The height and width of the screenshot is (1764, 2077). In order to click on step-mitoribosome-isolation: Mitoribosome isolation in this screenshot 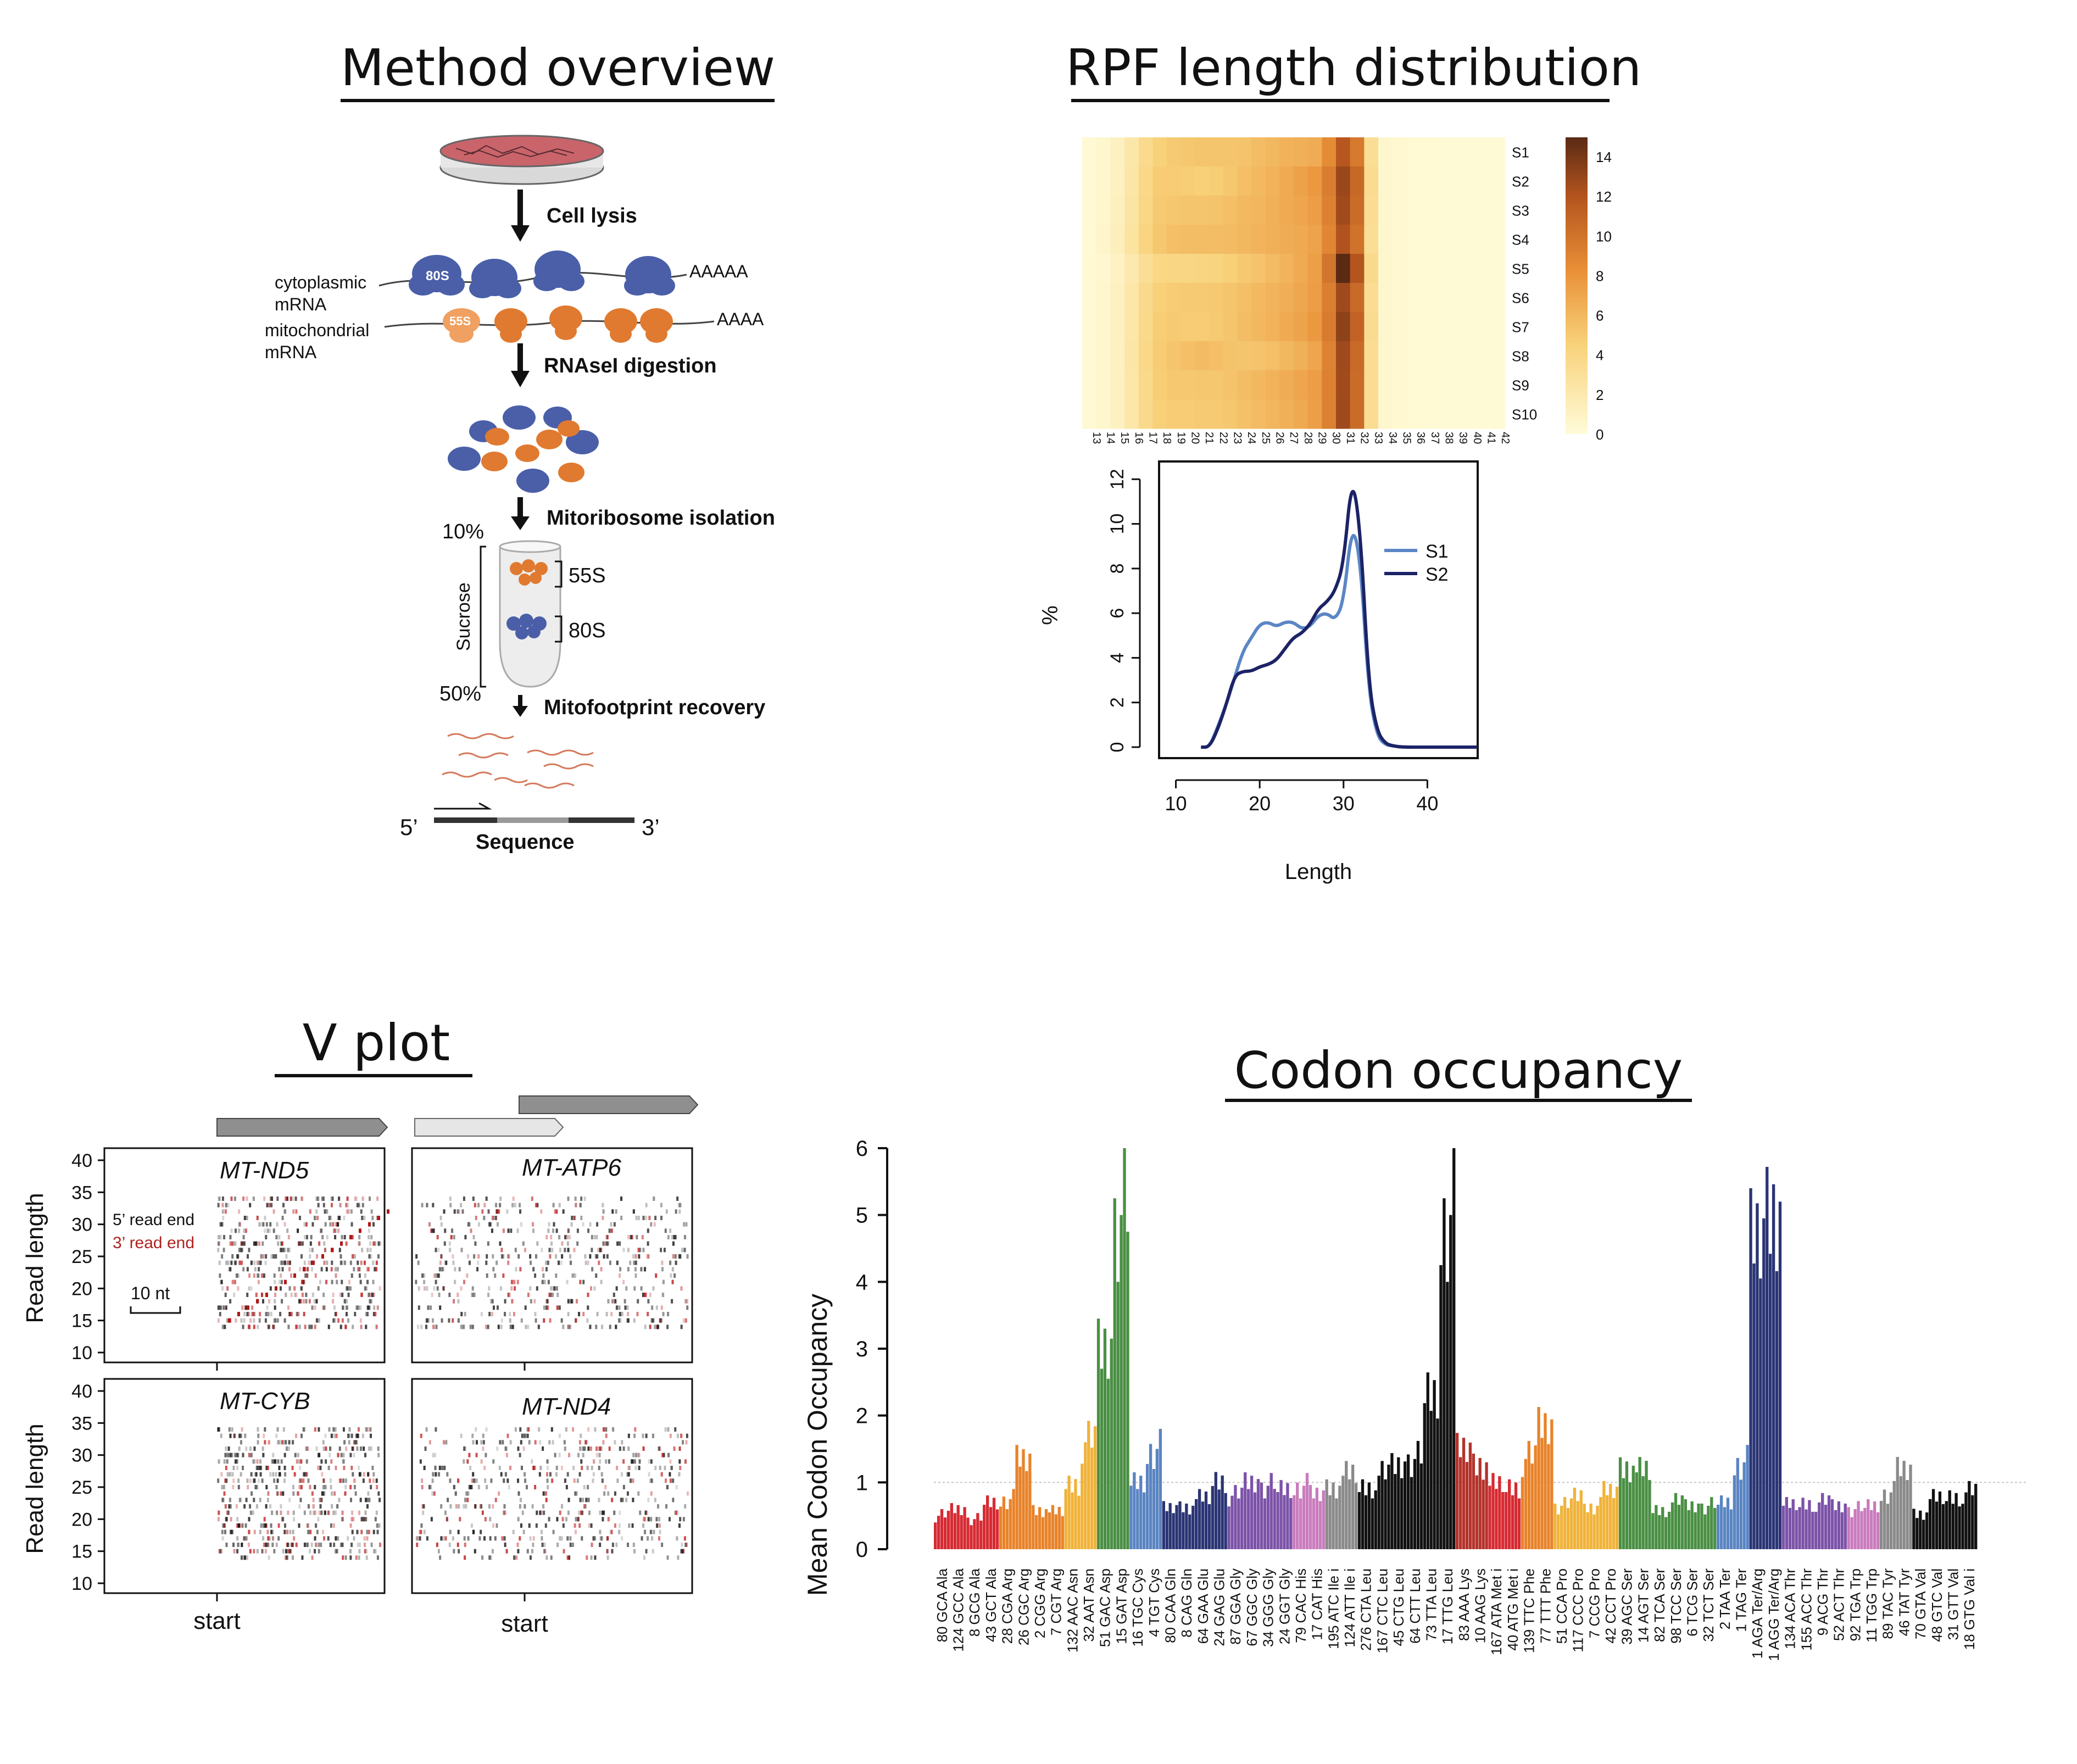, I will do `click(661, 518)`.